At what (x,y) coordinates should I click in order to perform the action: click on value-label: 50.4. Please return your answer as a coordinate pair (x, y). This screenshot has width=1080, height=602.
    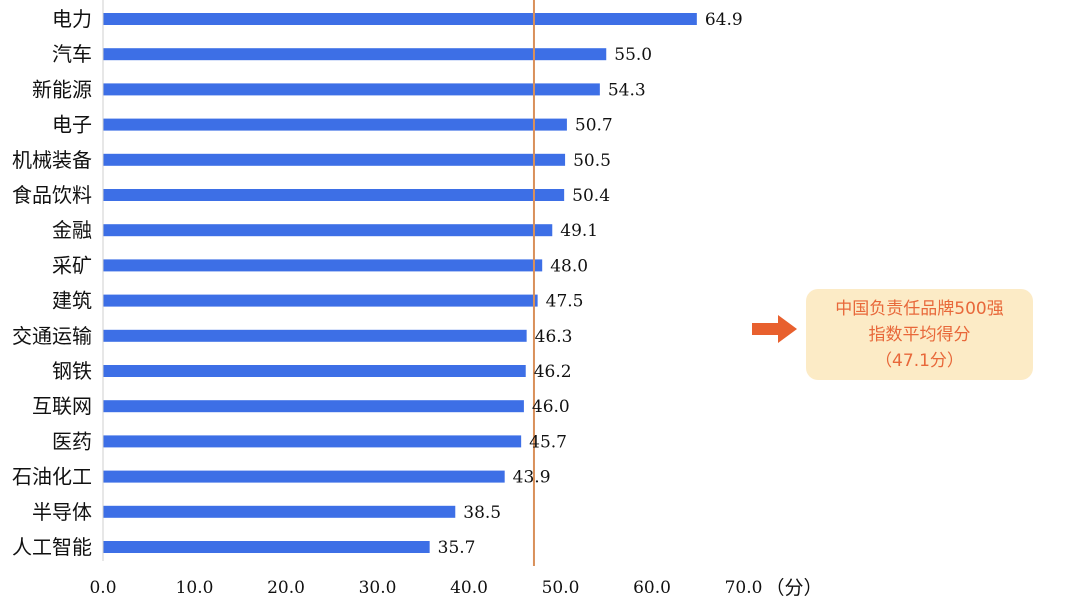
    Looking at the image, I should click on (591, 196).